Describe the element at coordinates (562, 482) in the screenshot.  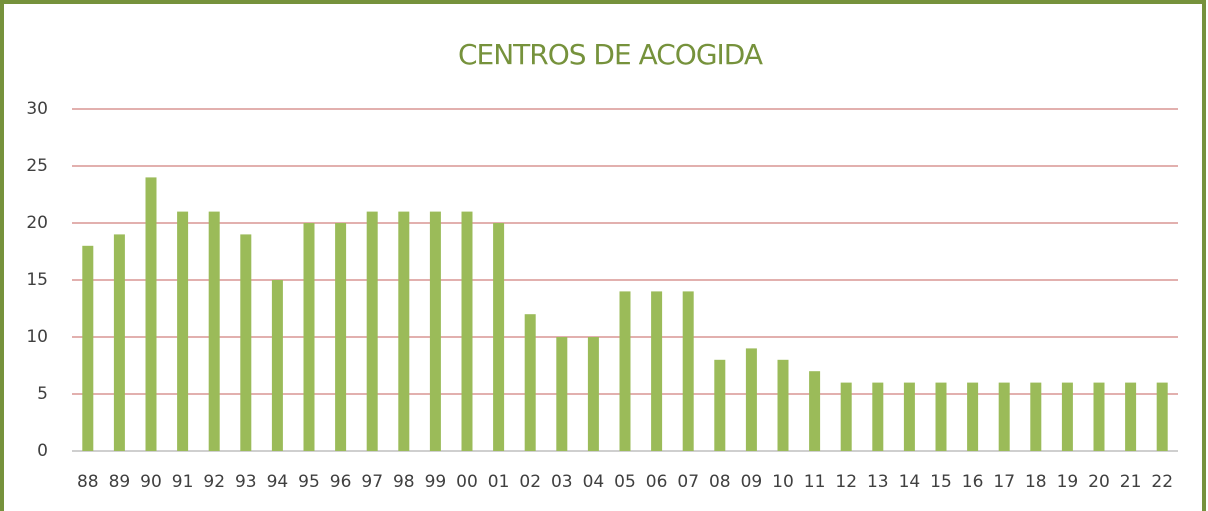
I see `x-tick-label: 03` at that location.